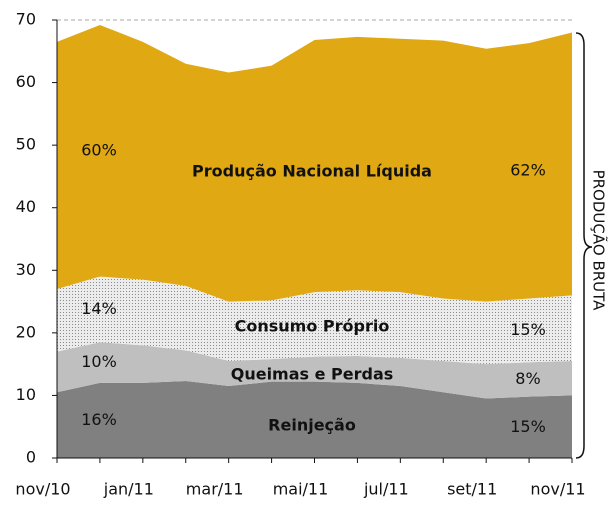 This screenshot has height=506, width=610. What do you see at coordinates (26, 19) in the screenshot?
I see `y-tick-label: 70` at bounding box center [26, 19].